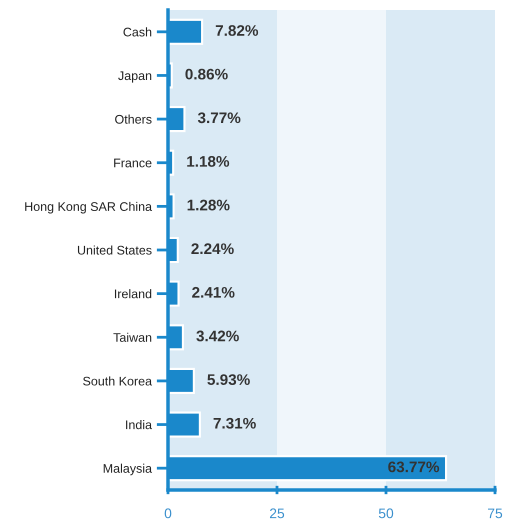 Image resolution: width=505 pixels, height=526 pixels. What do you see at coordinates (115, 250) in the screenshot?
I see `y-tick-label: United States` at bounding box center [115, 250].